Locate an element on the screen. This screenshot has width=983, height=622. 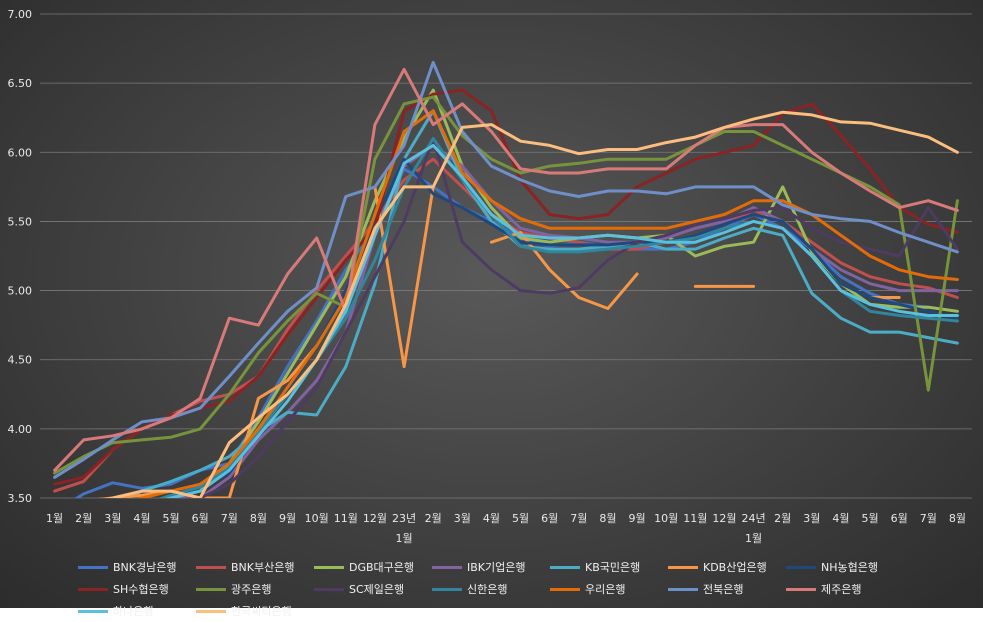
legend-label: DGB대구은행 is located at coordinates (382, 567).